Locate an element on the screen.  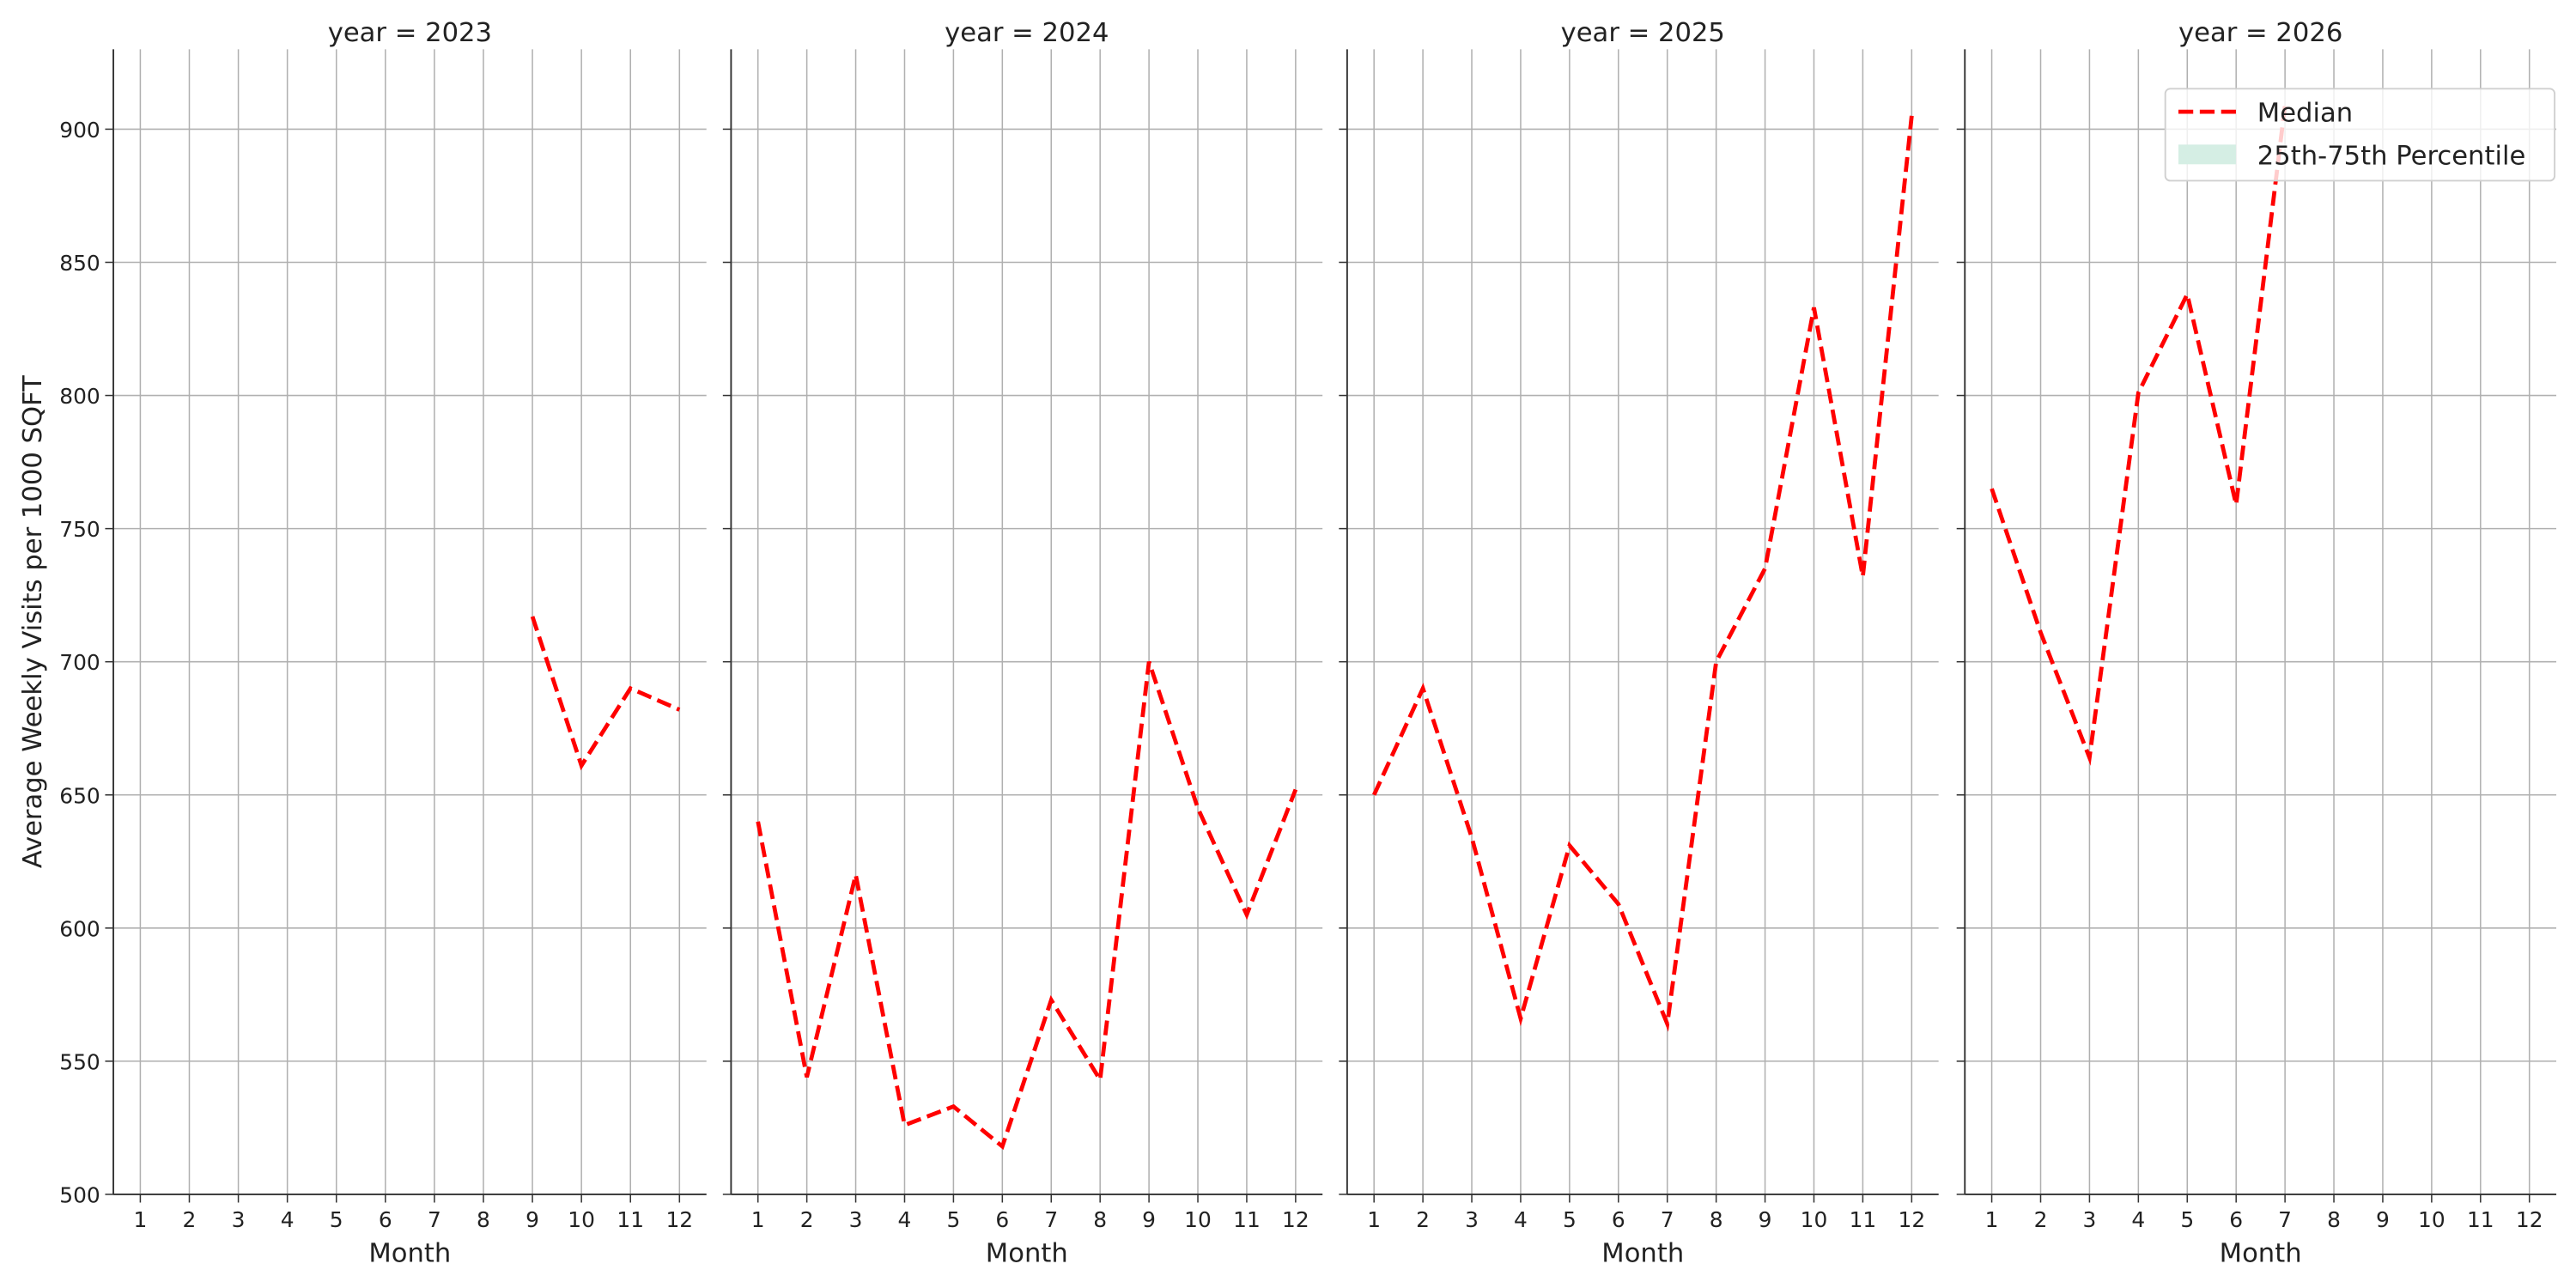
legend-box is located at coordinates (2360, 135).